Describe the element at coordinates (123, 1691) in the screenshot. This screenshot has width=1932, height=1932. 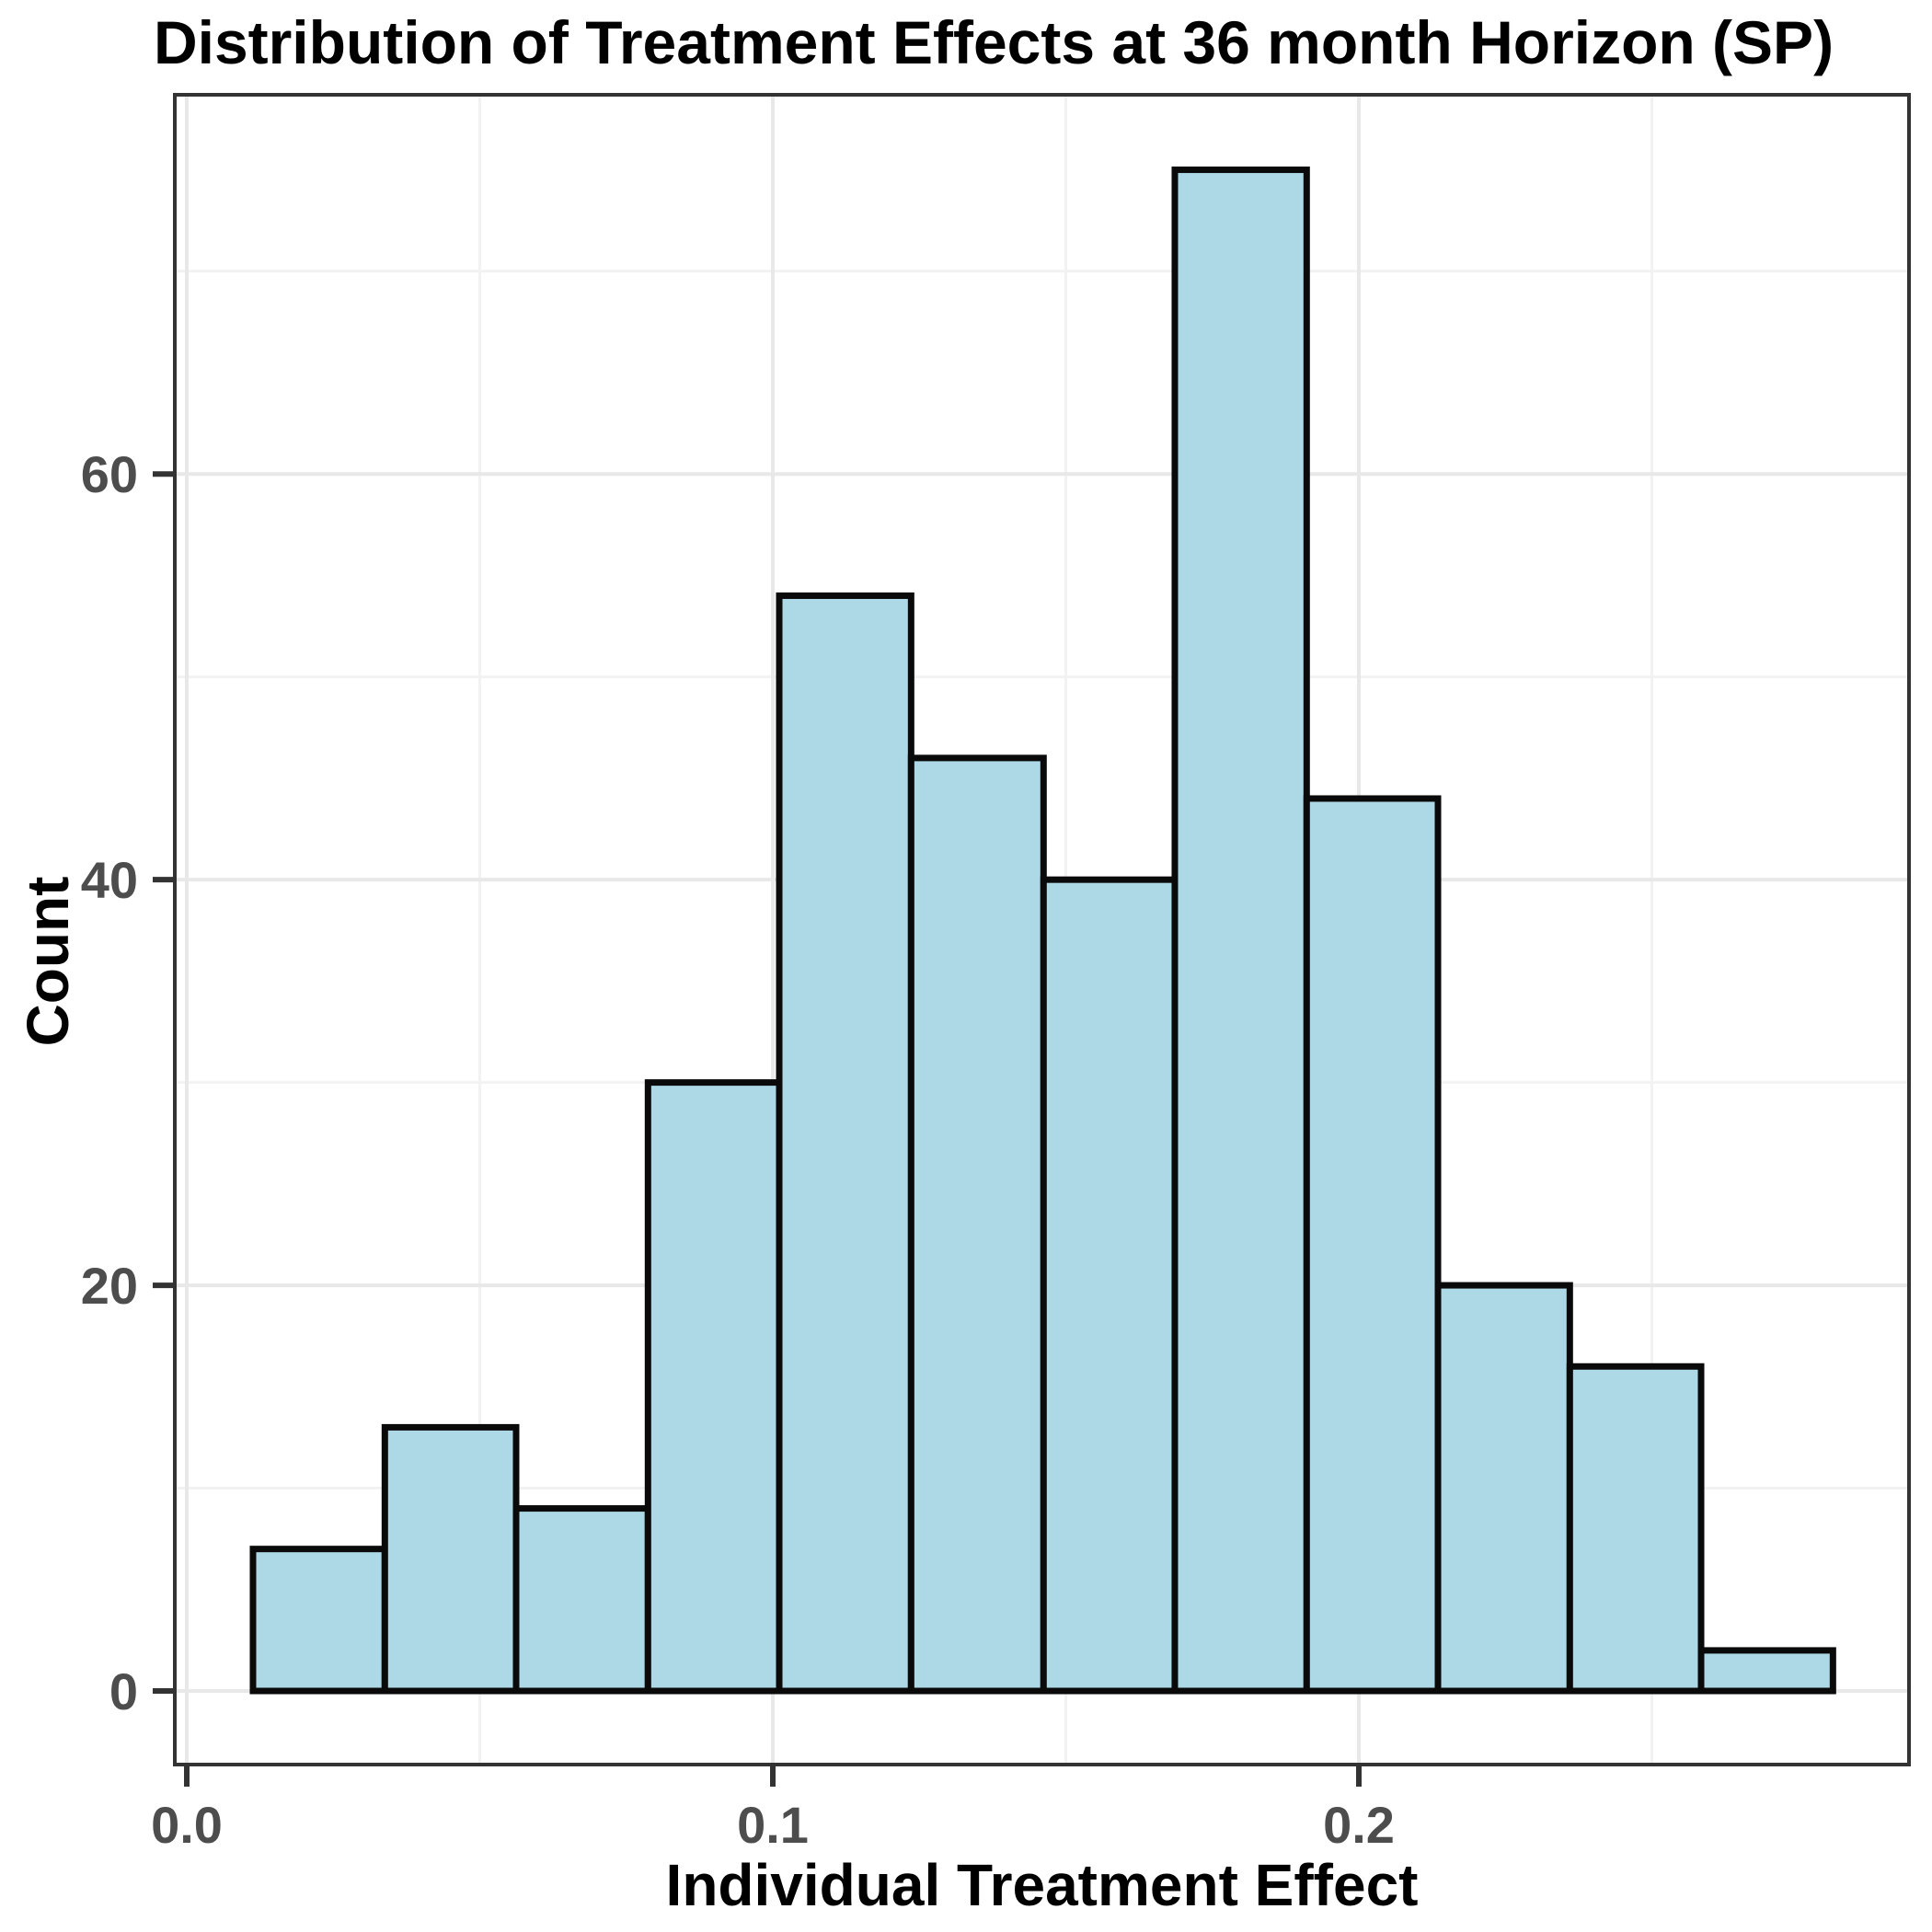
I see `y-tick-label: 0` at that location.